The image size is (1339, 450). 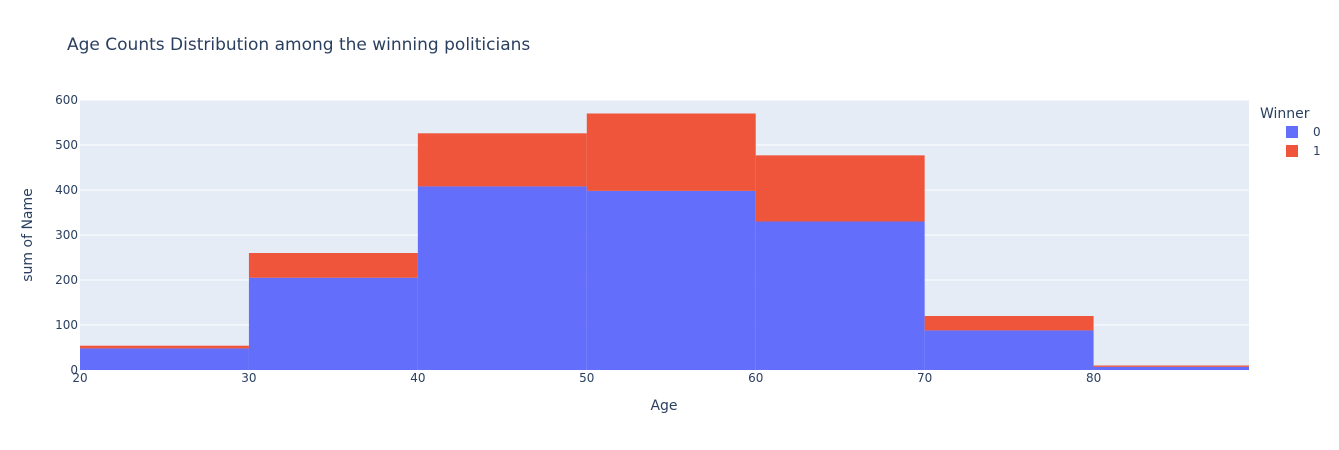 I want to click on x-tick-label: 50, so click(x=586, y=378).